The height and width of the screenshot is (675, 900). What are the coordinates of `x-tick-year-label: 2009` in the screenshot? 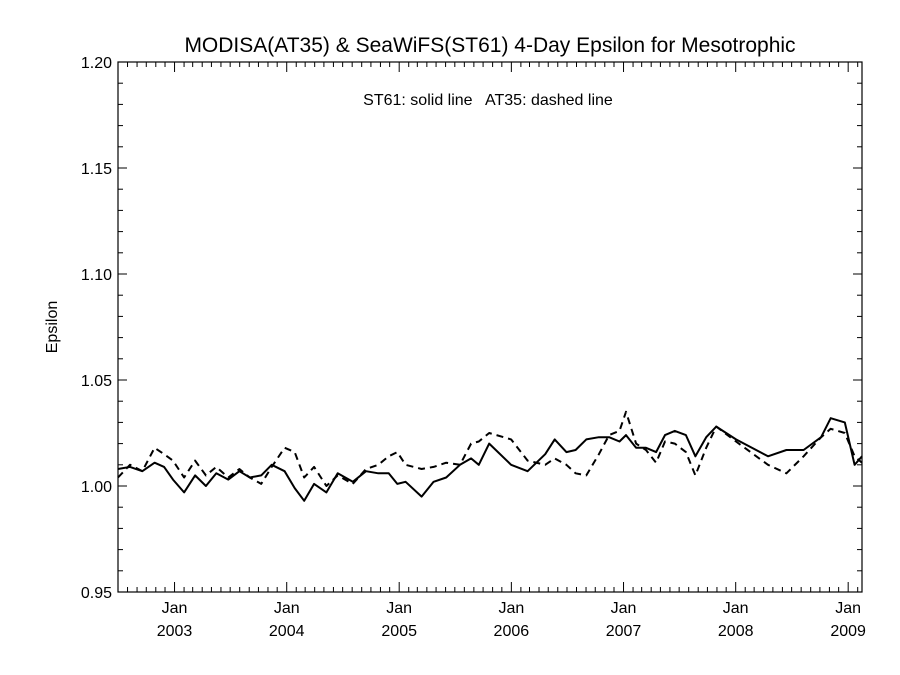 It's located at (848, 631).